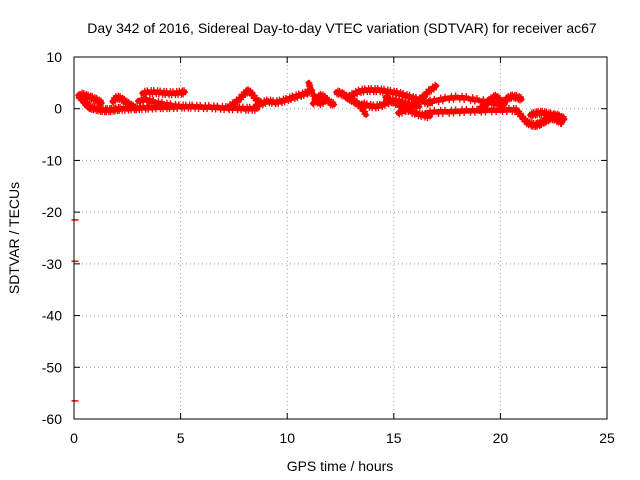 The image size is (640, 480). What do you see at coordinates (52, 419) in the screenshot?
I see `y-tick-label: -60` at bounding box center [52, 419].